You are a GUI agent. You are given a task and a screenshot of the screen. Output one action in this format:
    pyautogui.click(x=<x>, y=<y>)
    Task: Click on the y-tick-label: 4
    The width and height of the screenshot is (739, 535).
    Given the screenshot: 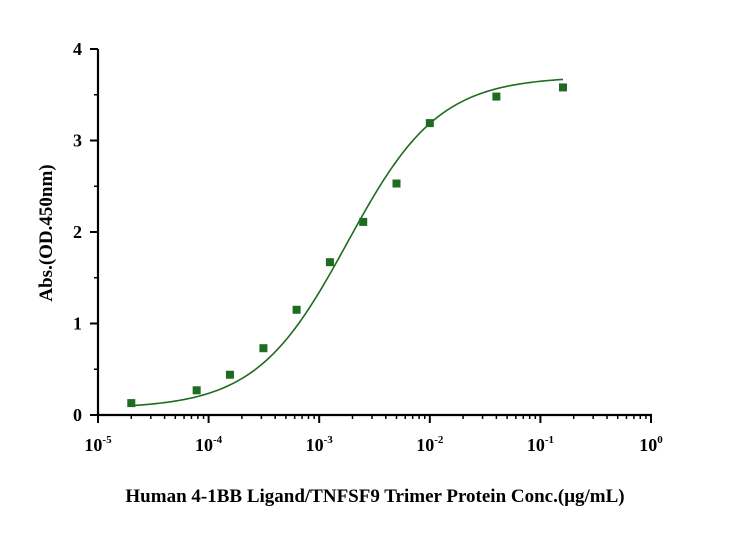 What is the action you would take?
    pyautogui.click(x=77, y=49)
    